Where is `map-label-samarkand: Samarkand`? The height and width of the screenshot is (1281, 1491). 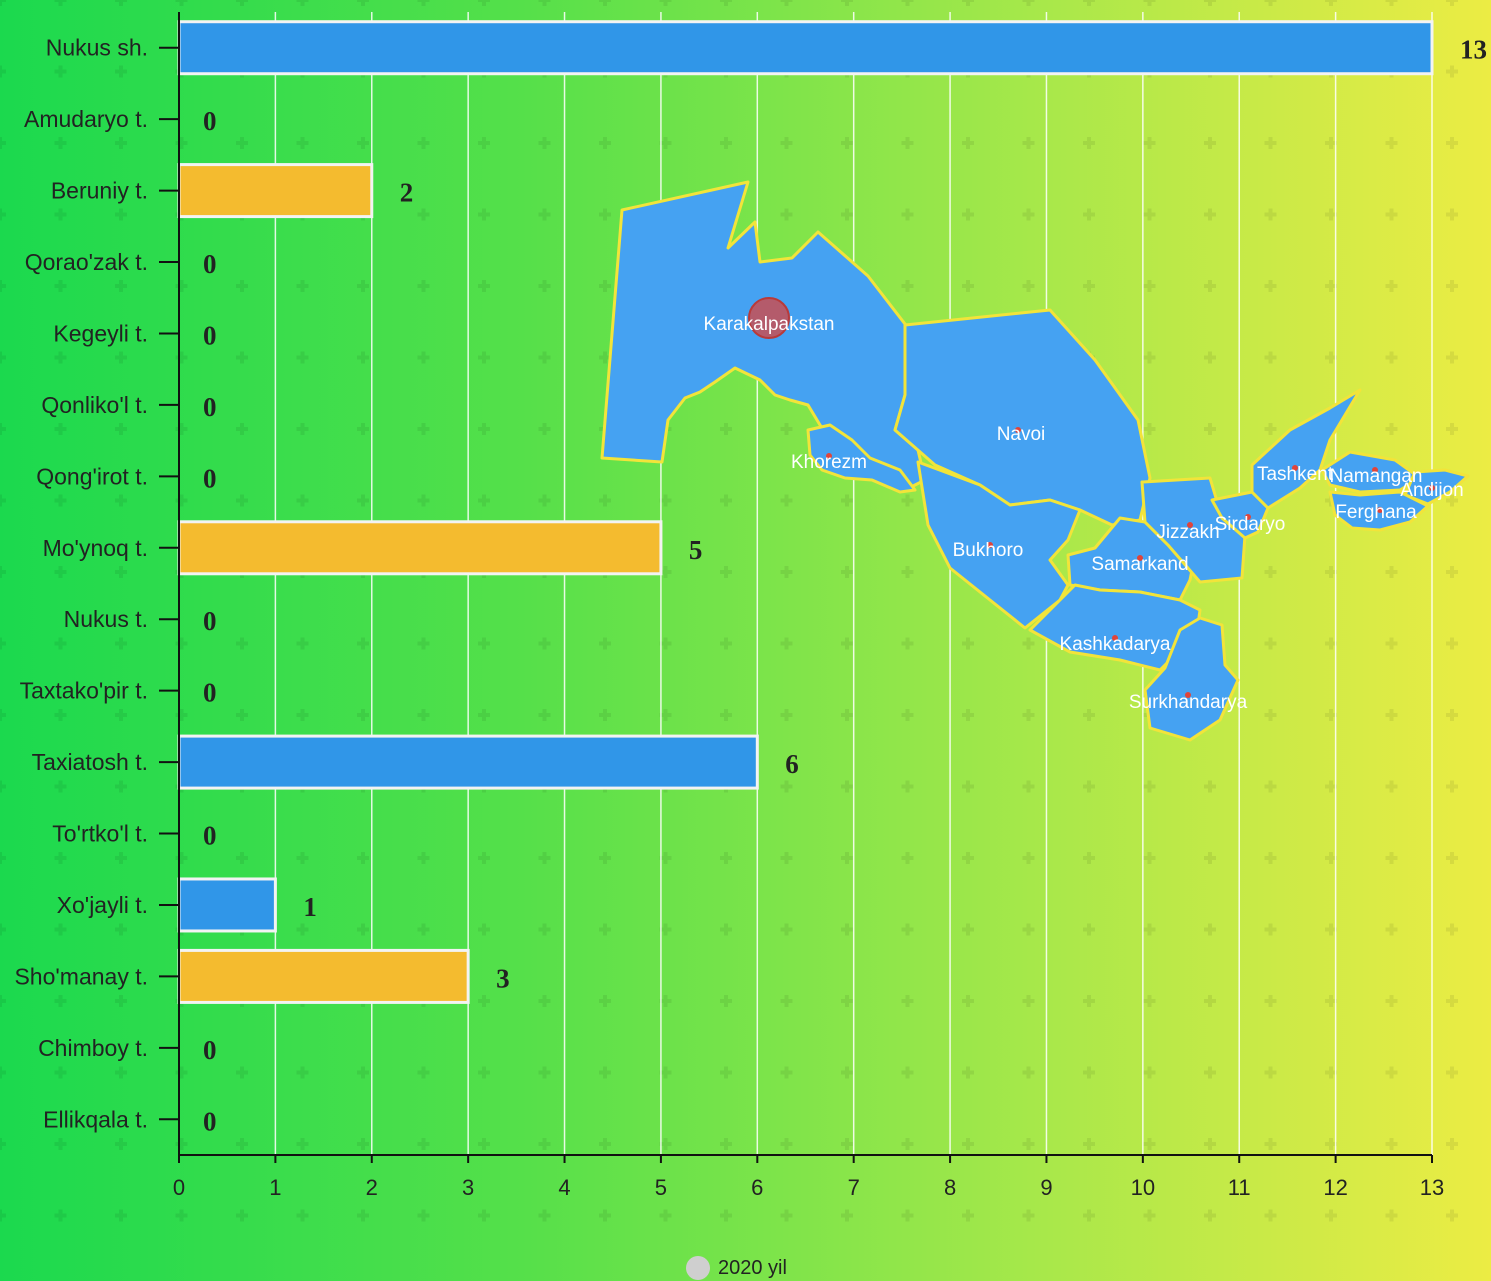 map-label-samarkand: Samarkand is located at coordinates (1139, 564).